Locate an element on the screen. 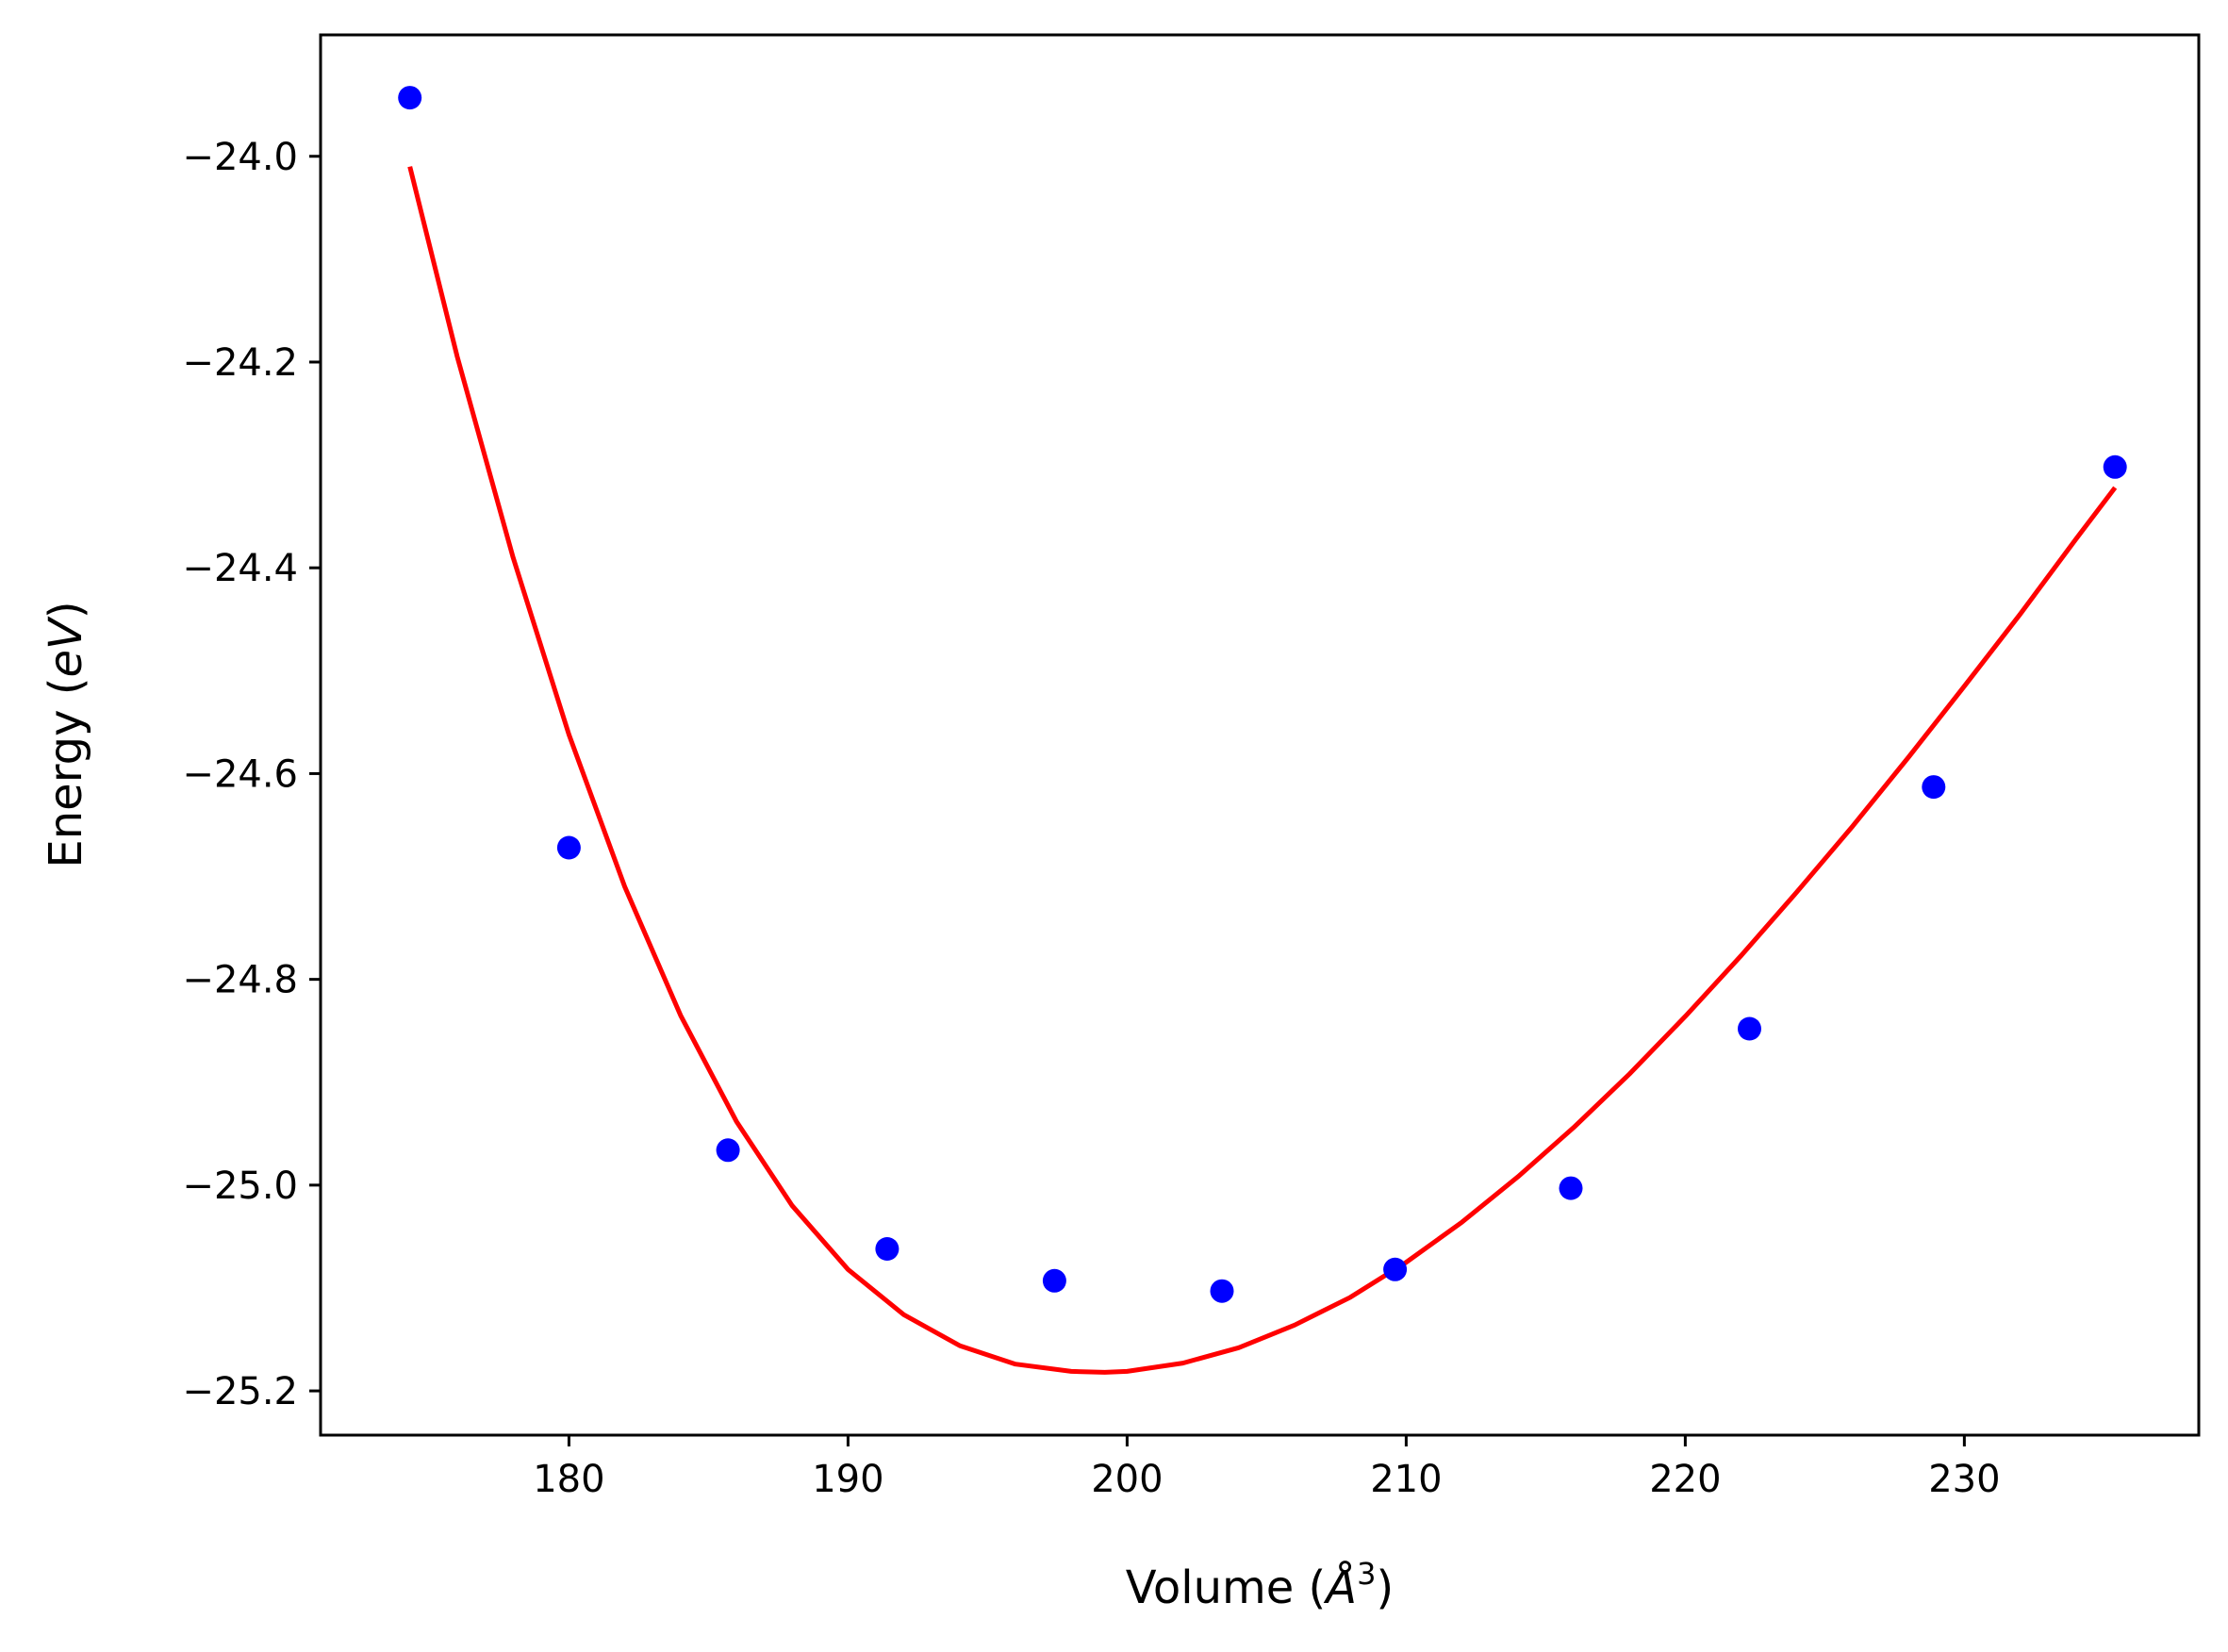 This screenshot has width=2228, height=1652. y-axis-label-unit: eV is located at coordinates (66, 647).